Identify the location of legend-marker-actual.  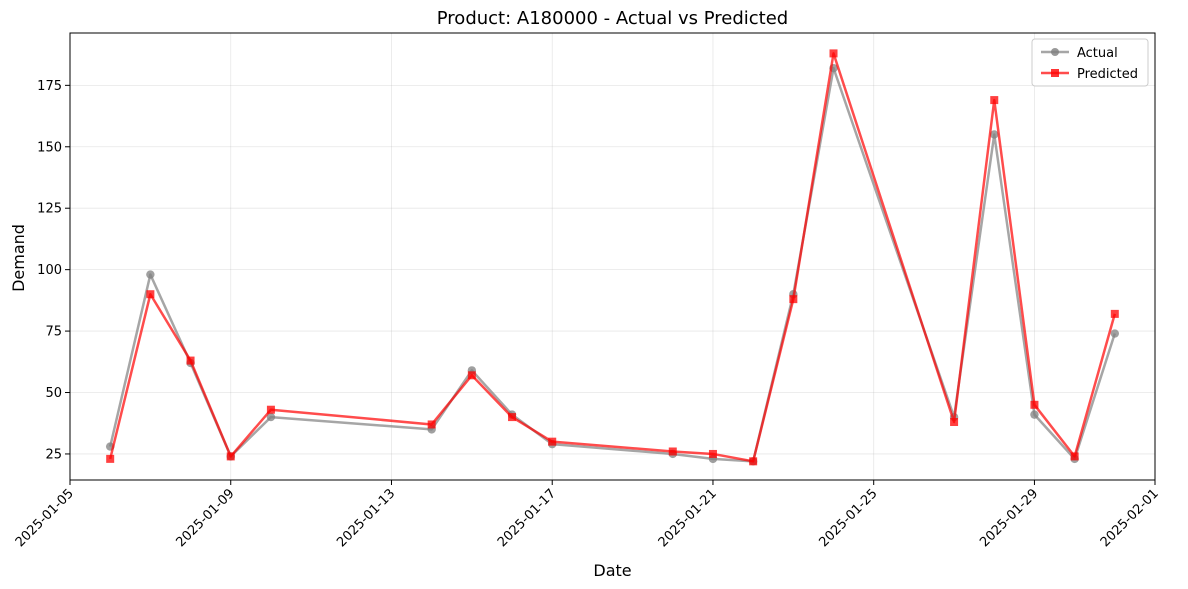
(1055, 52).